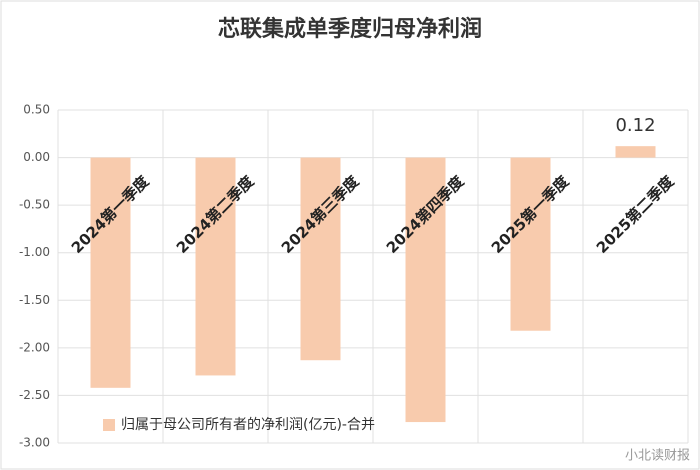 This screenshot has width=700, height=470. Describe the element at coordinates (34, 443) in the screenshot. I see `y-tick-label: -3.00` at that location.